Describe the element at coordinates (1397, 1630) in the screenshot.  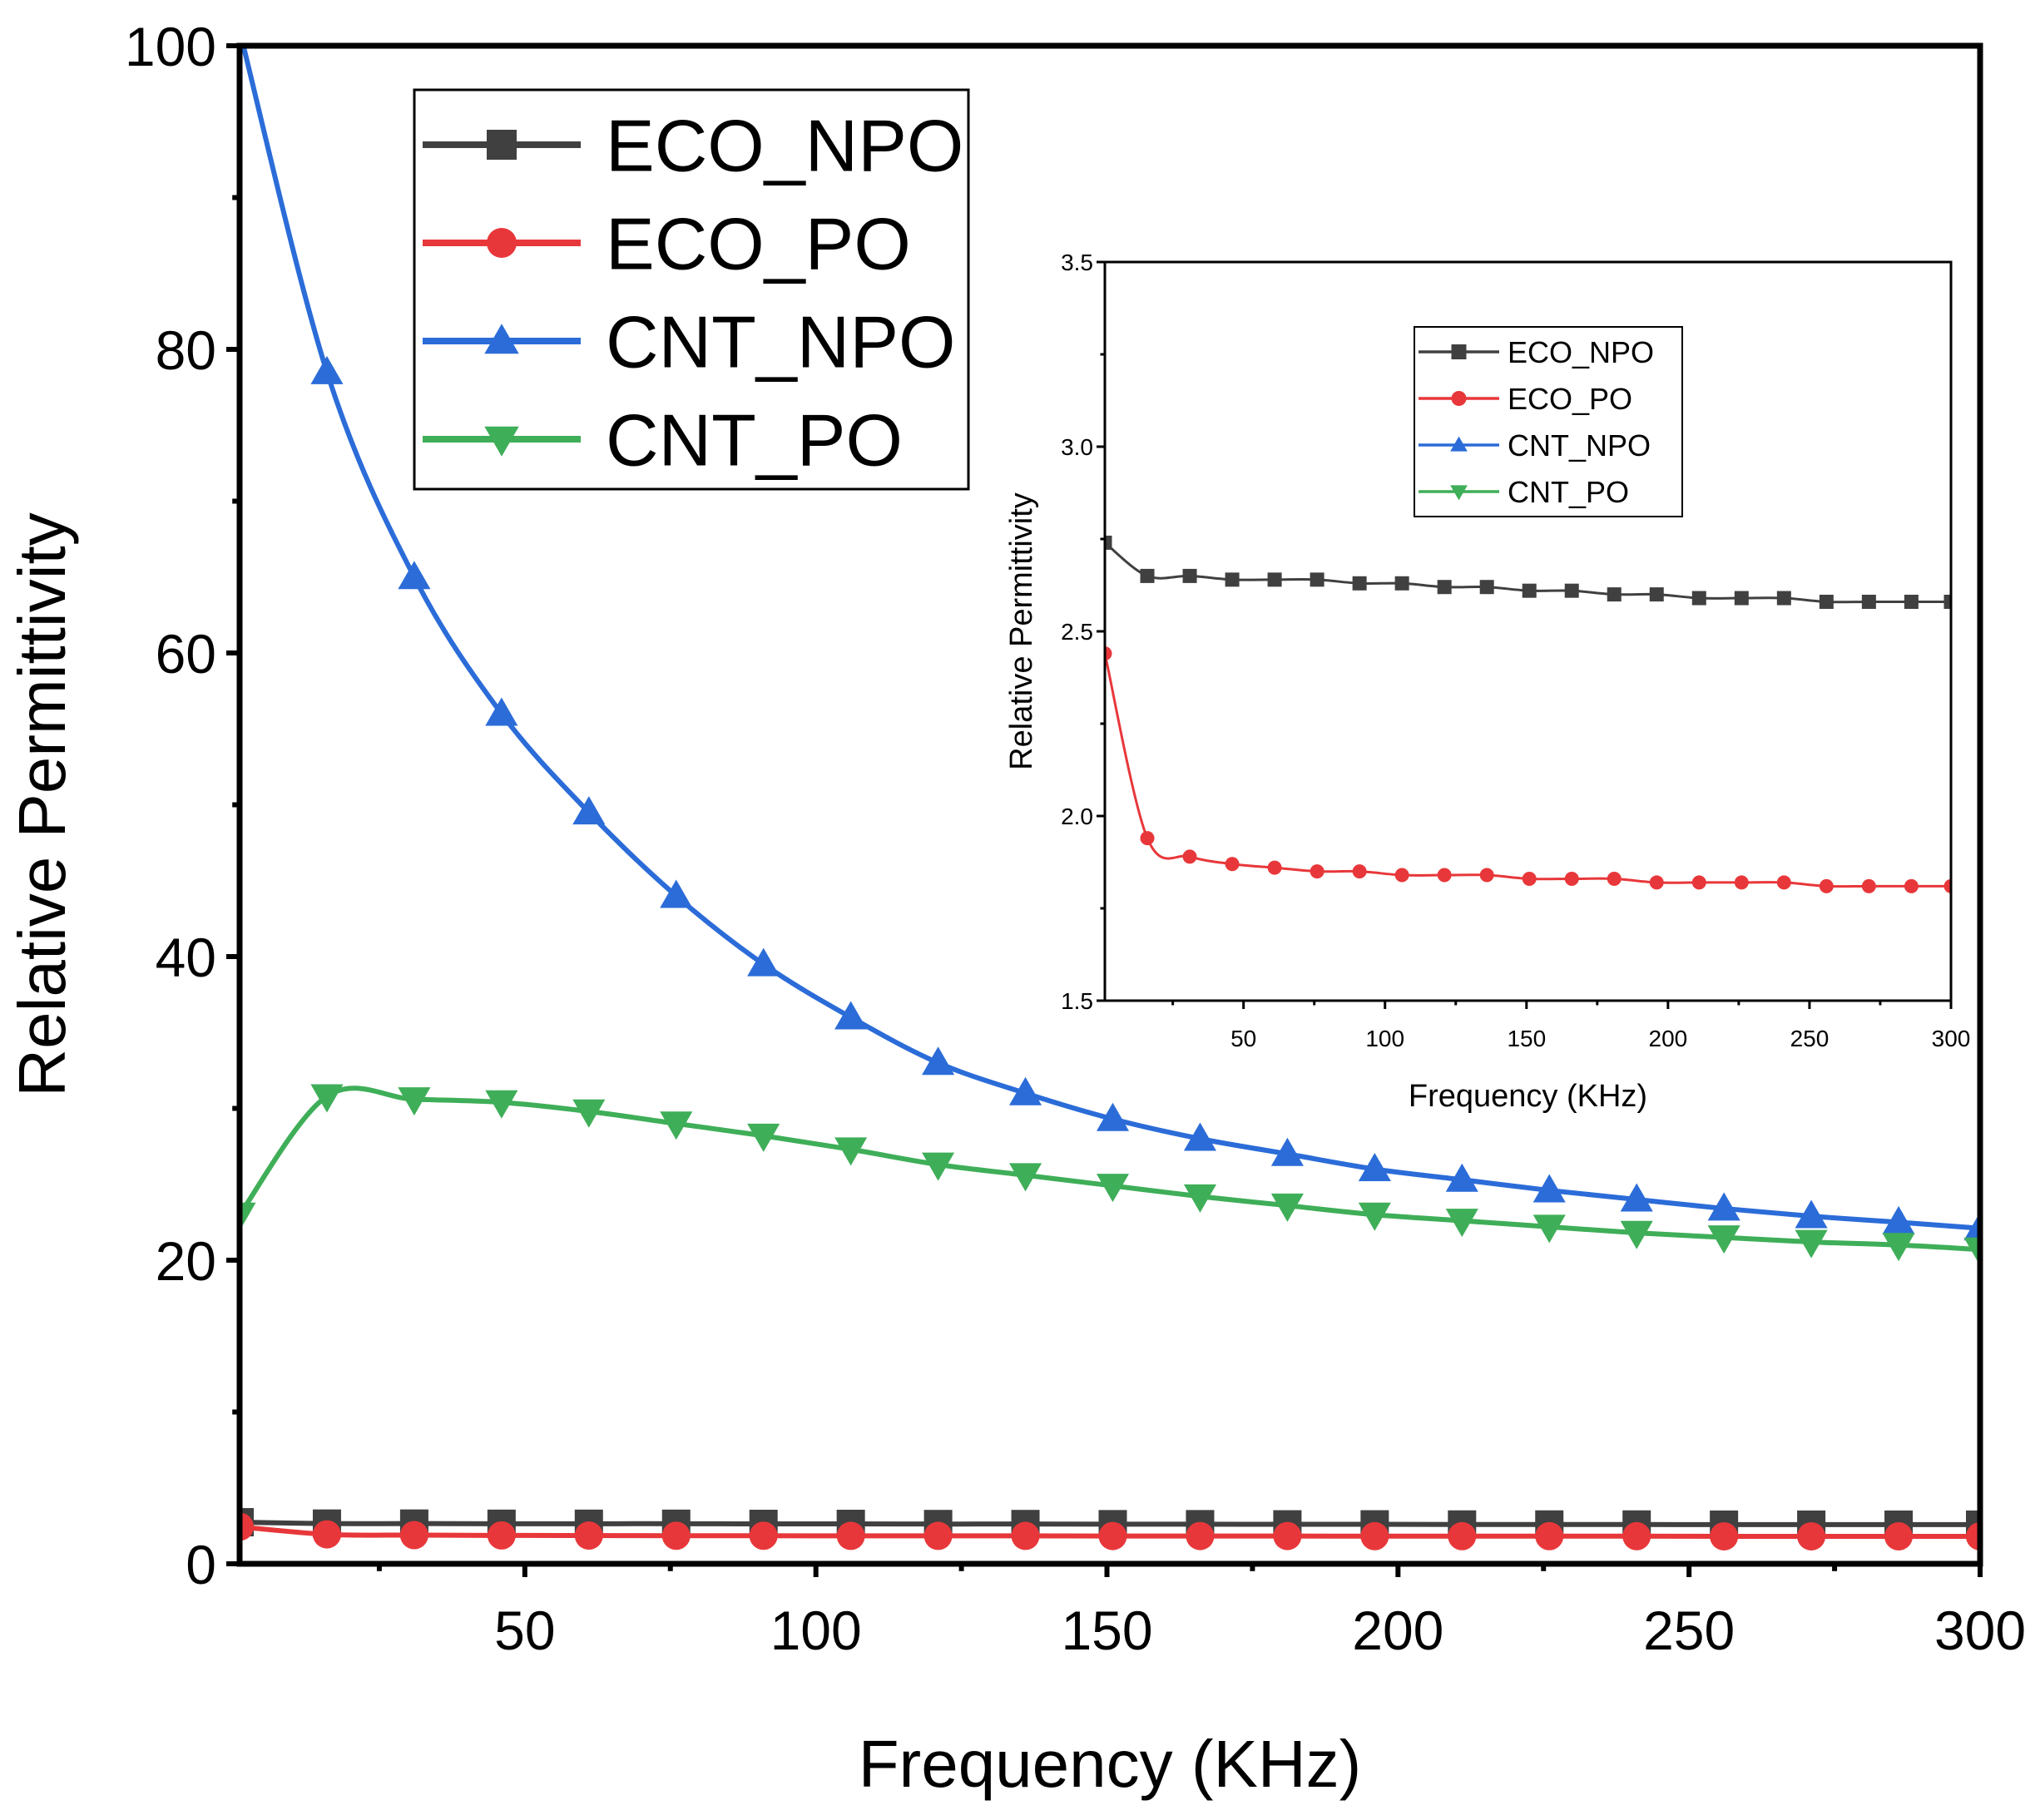
I see `main-x-tick-label-200: 200` at that location.